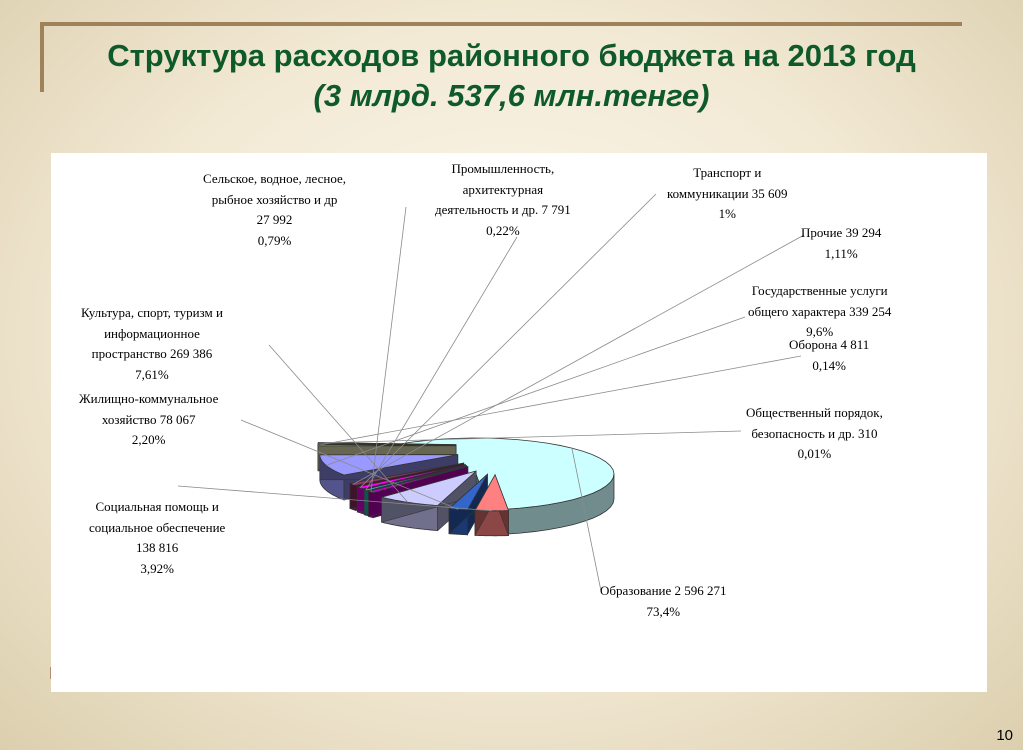 The height and width of the screenshot is (750, 1023). Describe the element at coordinates (388, 349) in the screenshot. I see `leader-line-agriculture` at that location.